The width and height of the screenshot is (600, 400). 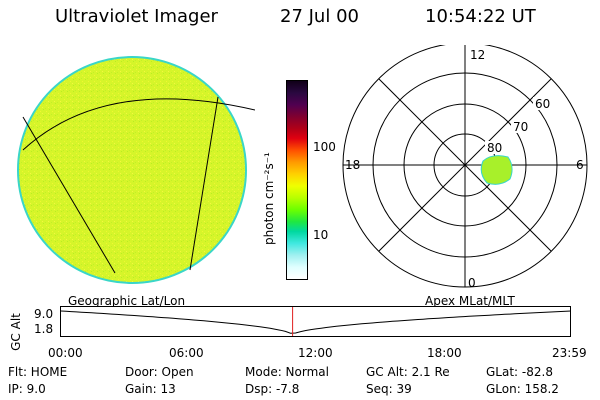 I want to click on timeline-y-tick-min: 1.8, so click(x=44, y=329).